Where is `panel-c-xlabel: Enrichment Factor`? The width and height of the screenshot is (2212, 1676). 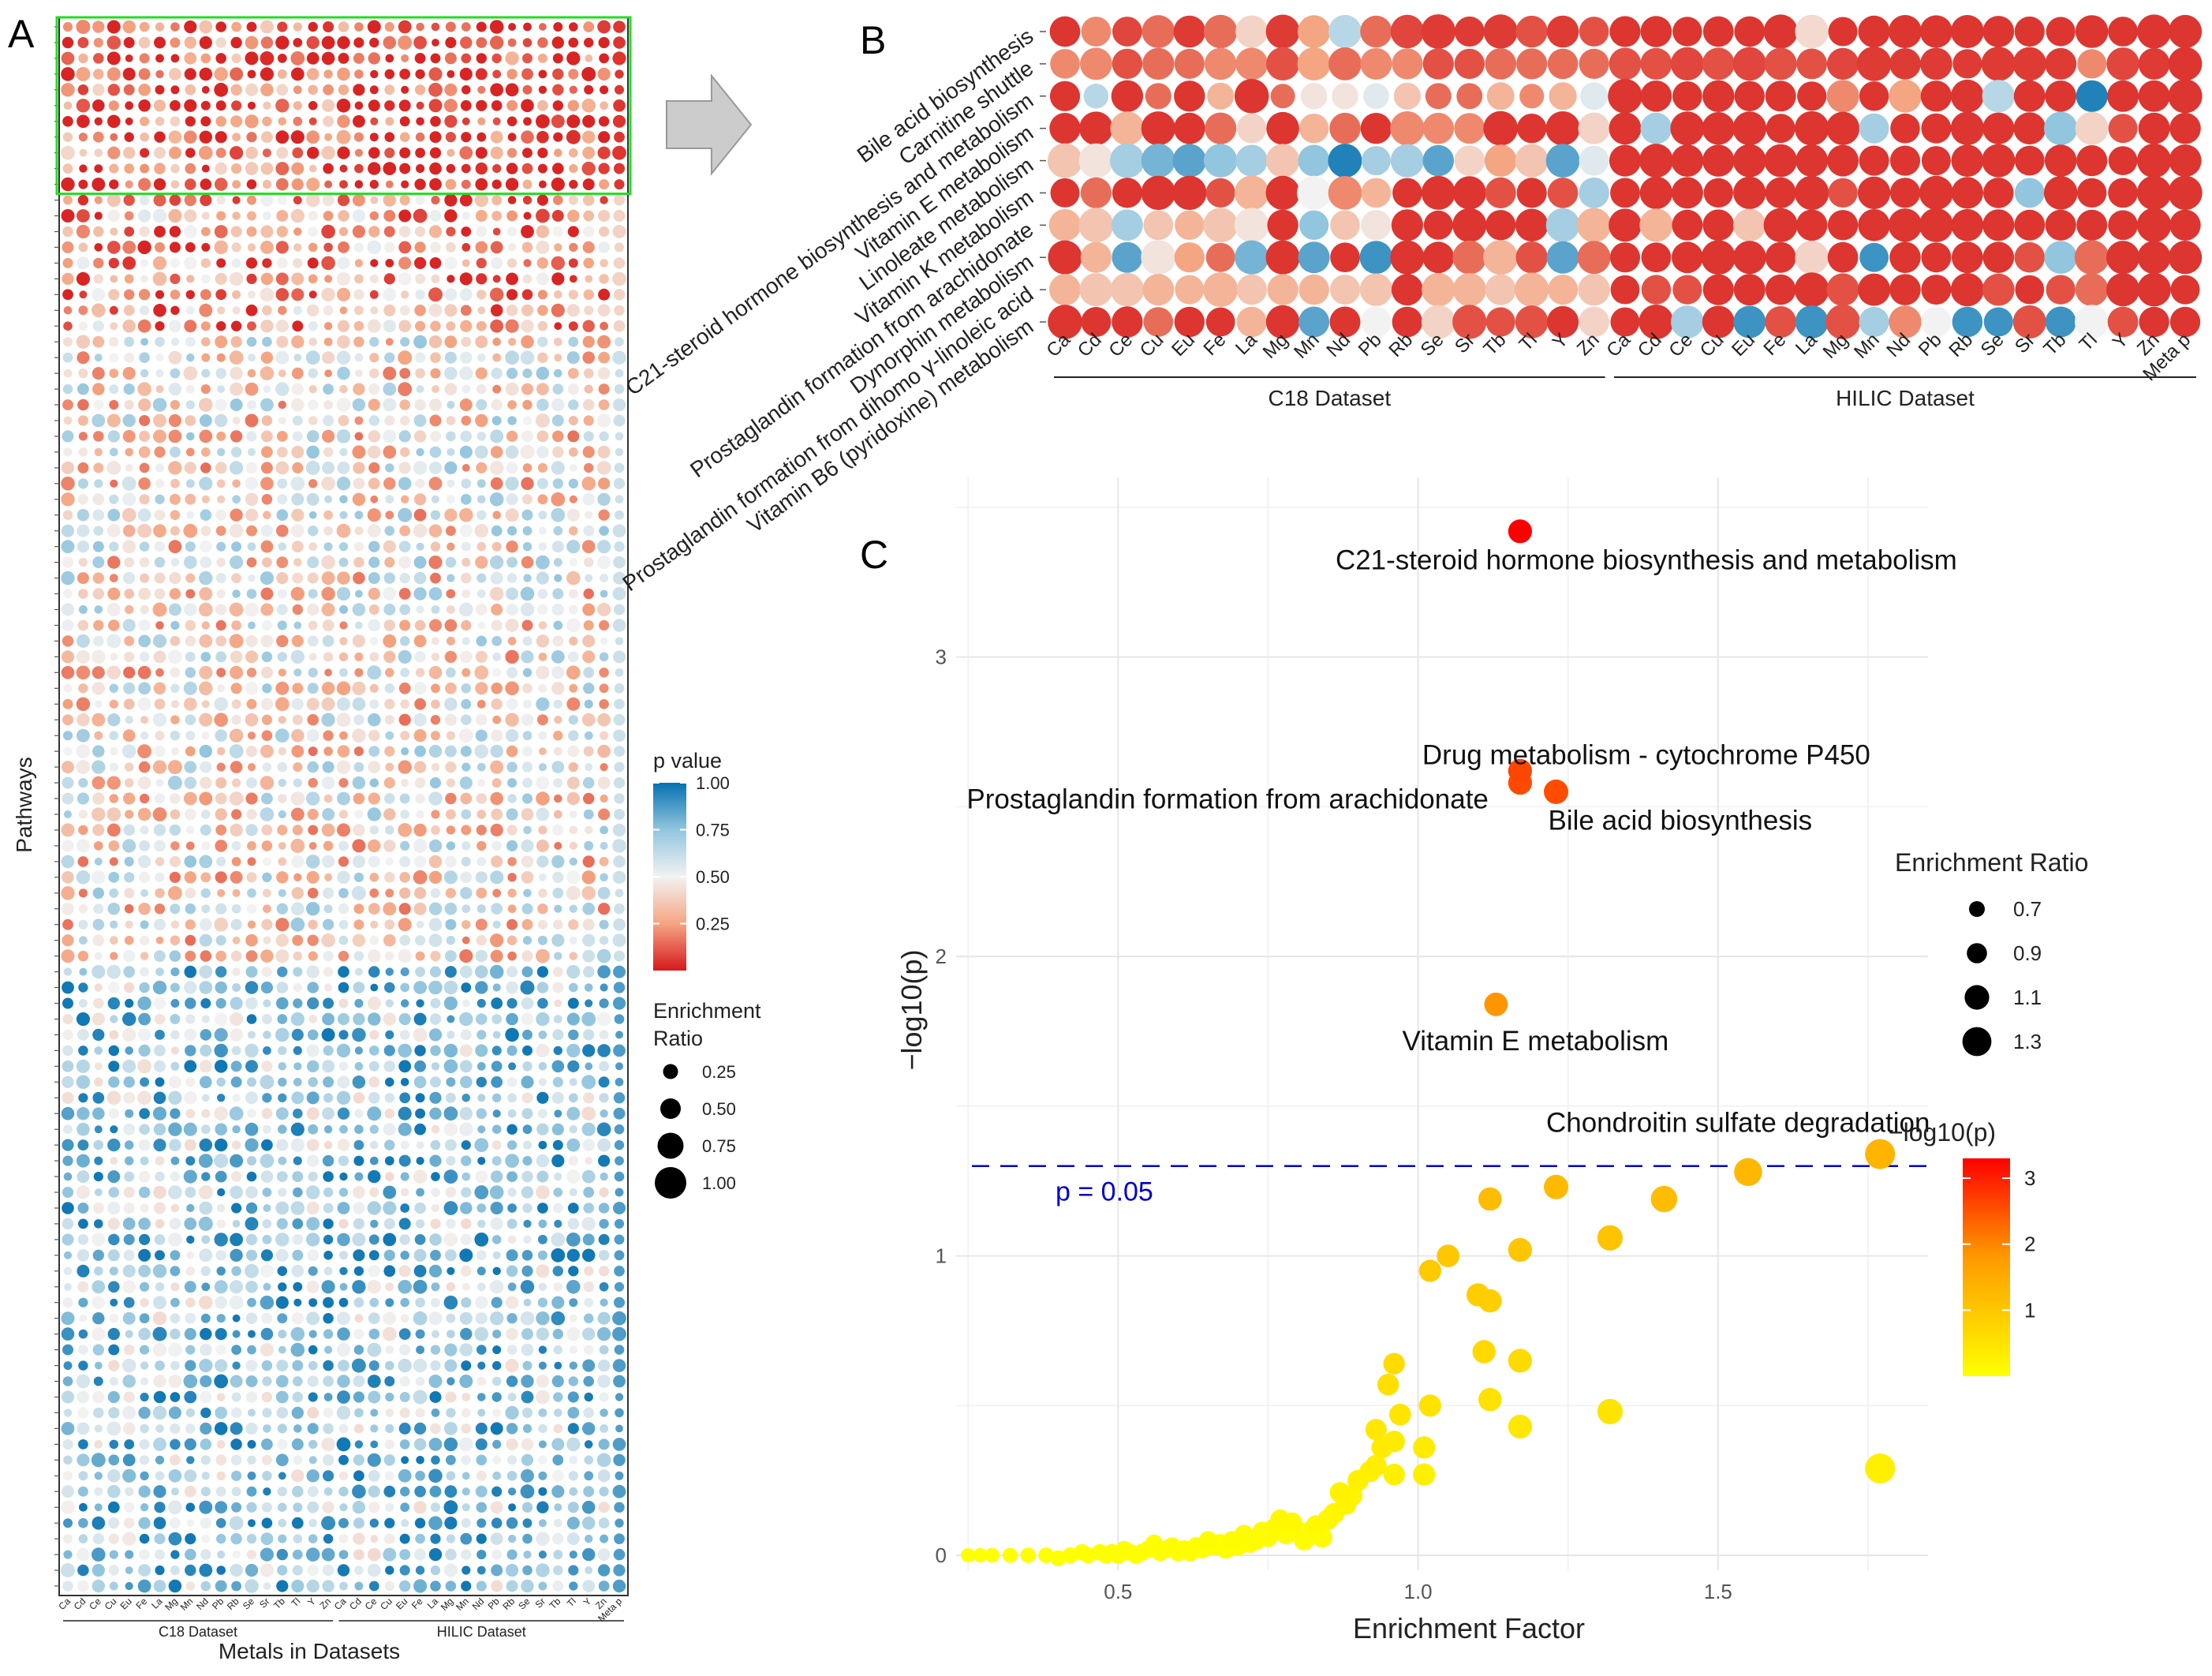 panel-c-xlabel: Enrichment Factor is located at coordinates (1469, 1628).